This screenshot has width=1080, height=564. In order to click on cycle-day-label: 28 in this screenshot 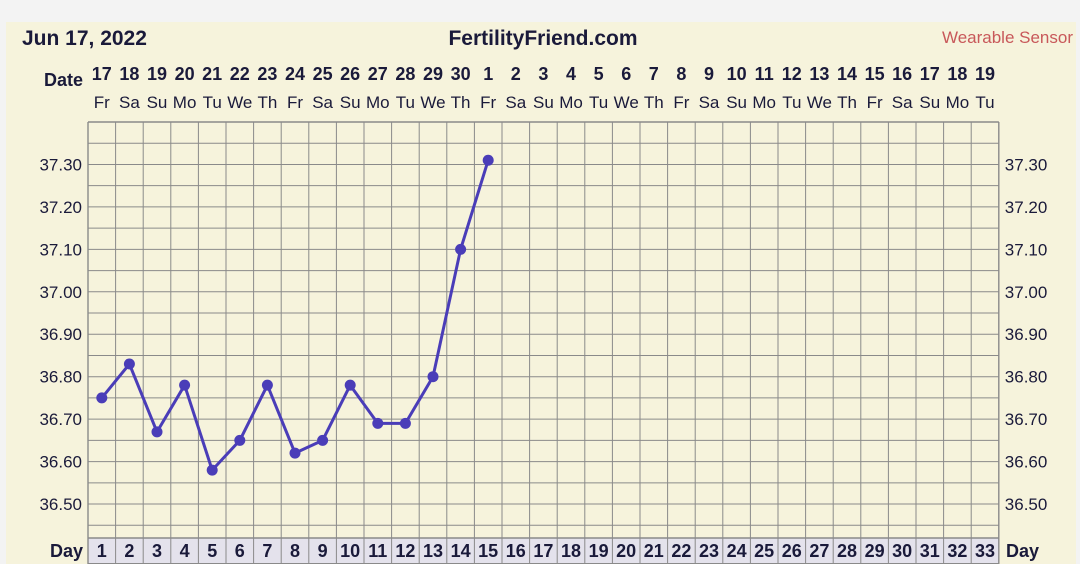, I will do `click(847, 551)`.